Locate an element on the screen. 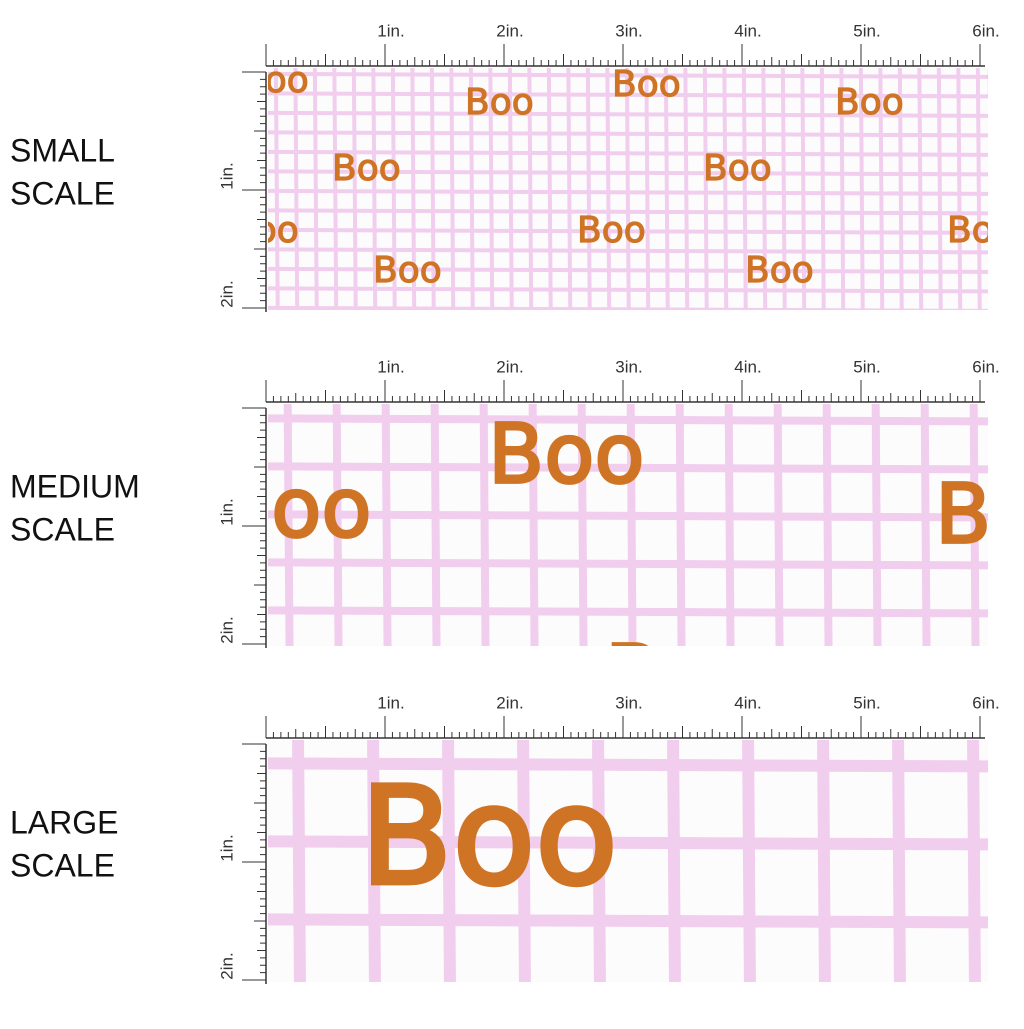 This screenshot has height=1029, width=1024. ruler-label: 4in. is located at coordinates (747, 702).